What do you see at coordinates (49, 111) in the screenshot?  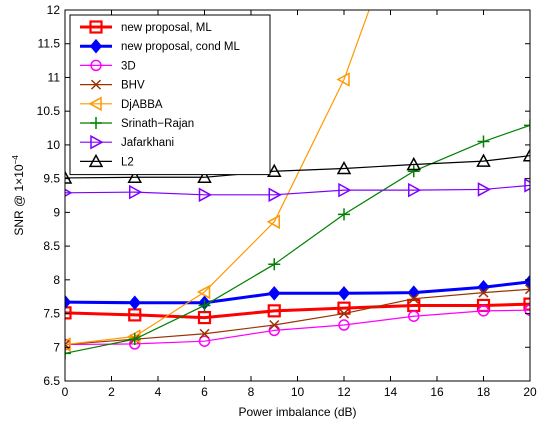 I see `y-tick-label: 10.5` at bounding box center [49, 111].